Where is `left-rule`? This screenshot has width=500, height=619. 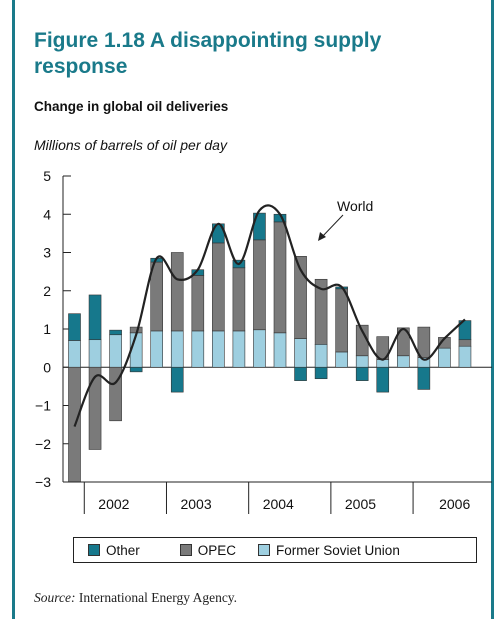 left-rule is located at coordinates (13, 309).